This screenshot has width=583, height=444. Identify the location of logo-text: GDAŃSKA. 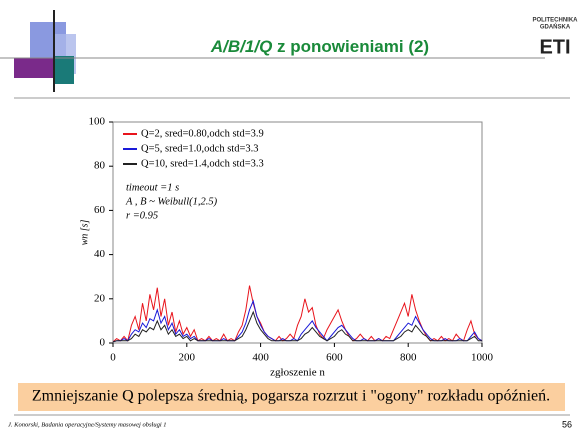
(555, 27).